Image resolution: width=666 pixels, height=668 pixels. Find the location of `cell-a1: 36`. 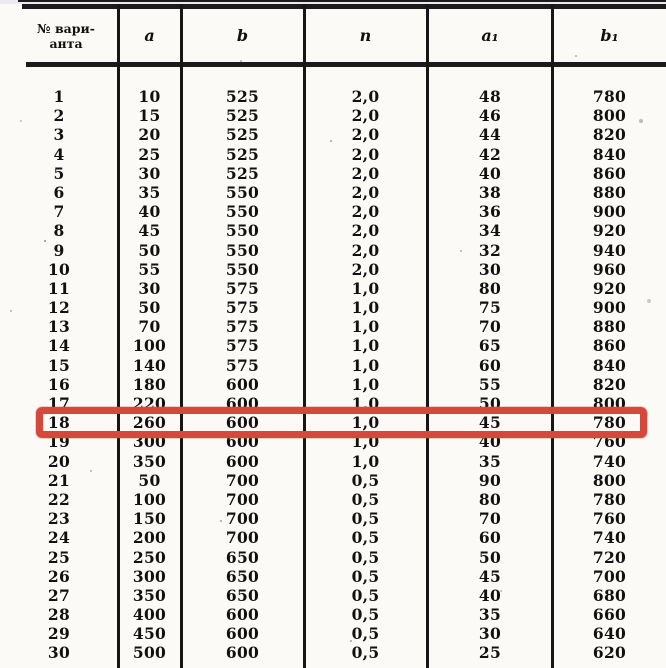

cell-a1: 36 is located at coordinates (490, 212).